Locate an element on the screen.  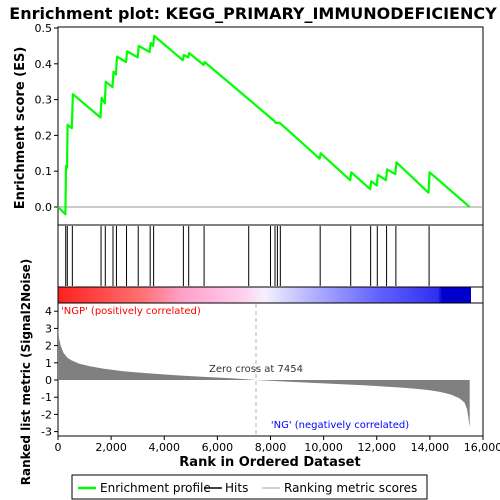
x-tick-label: 14,000 is located at coordinates (430, 447).